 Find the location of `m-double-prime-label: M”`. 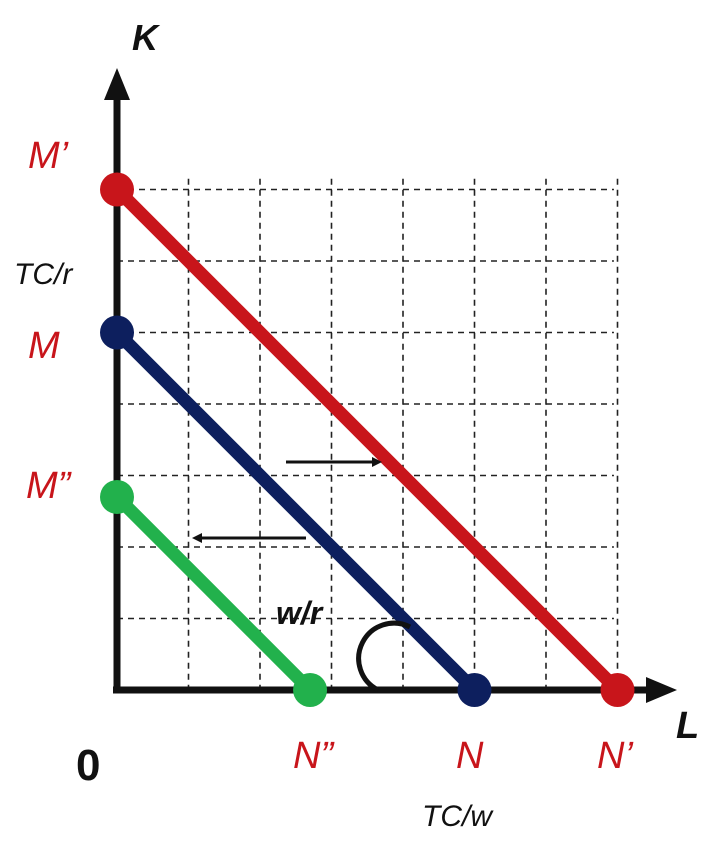

m-double-prime-label: M” is located at coordinates (49, 486).